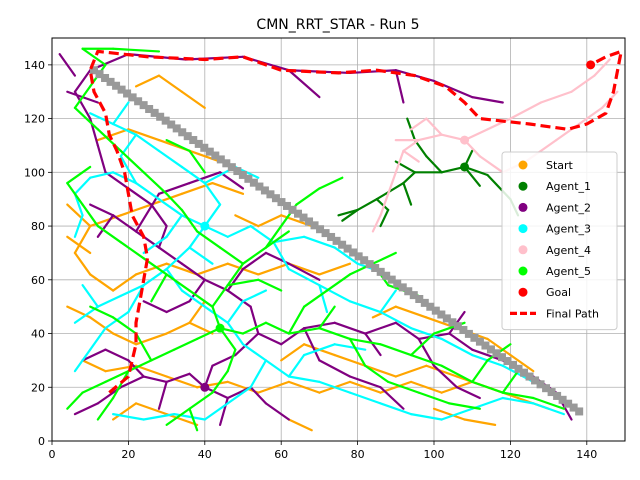  What do you see at coordinates (38, 253) in the screenshot?
I see `y-axis: 0 20 40 60 80 100 120 140` at bounding box center [38, 253].